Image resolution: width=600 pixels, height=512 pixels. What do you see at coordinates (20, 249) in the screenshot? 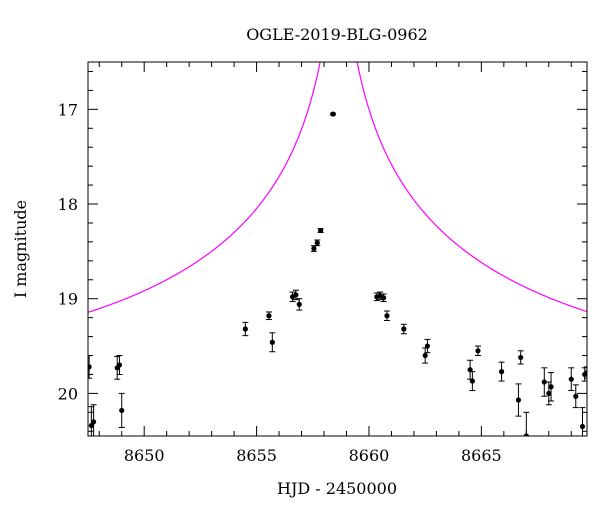
I see `y-axis-label: I magnitude` at bounding box center [20, 249].